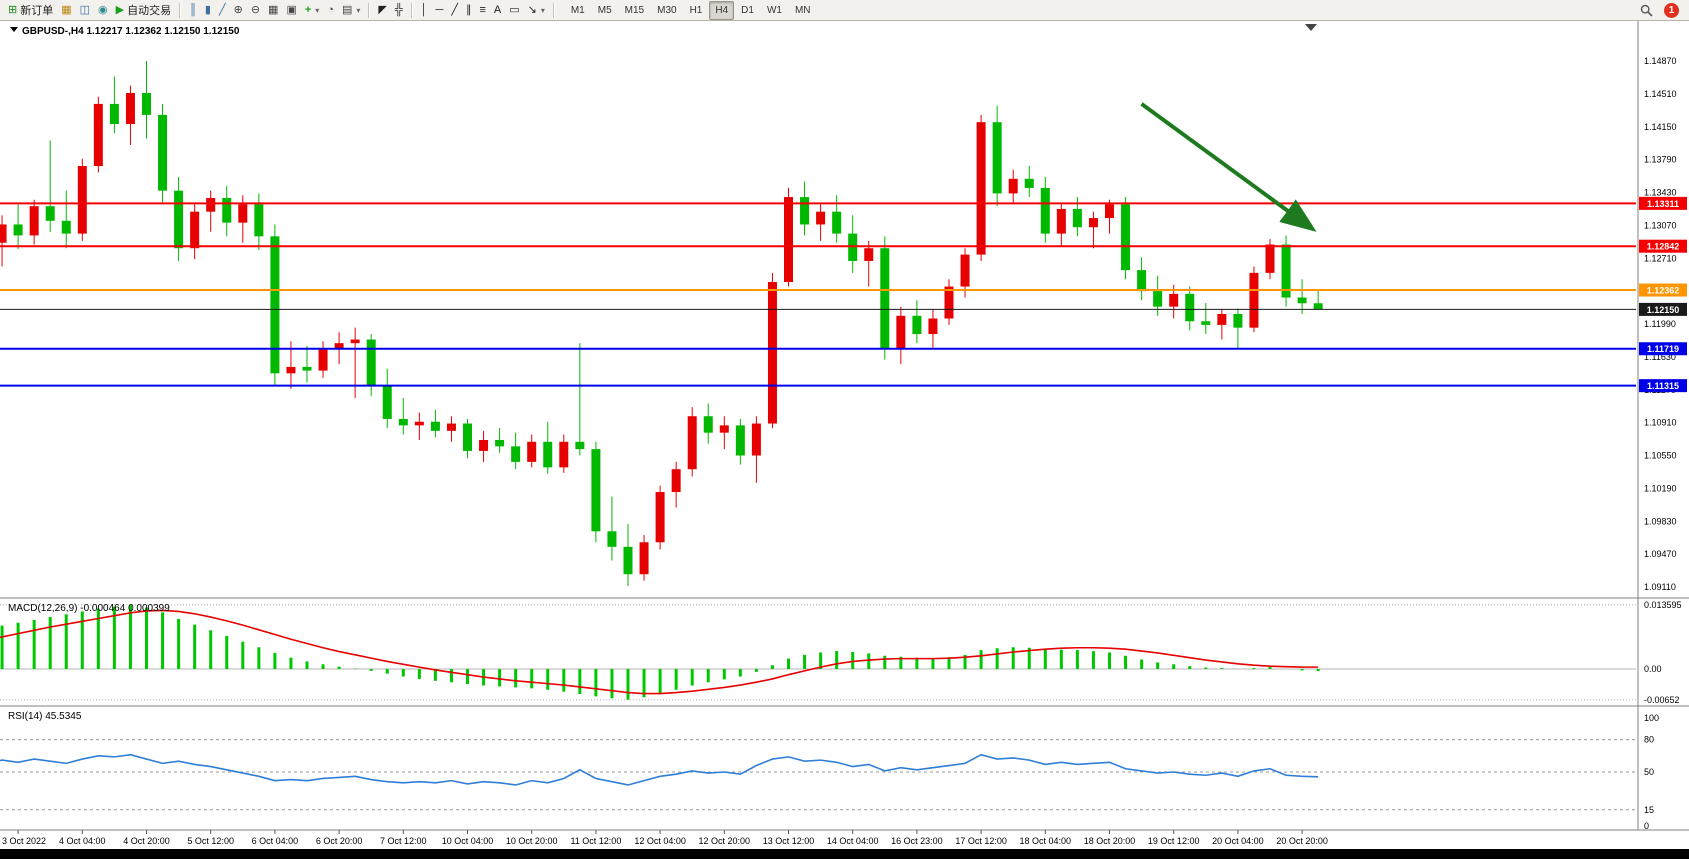  Describe the element at coordinates (843, 290) in the screenshot. I see `alert-line: 1.12362` at that location.